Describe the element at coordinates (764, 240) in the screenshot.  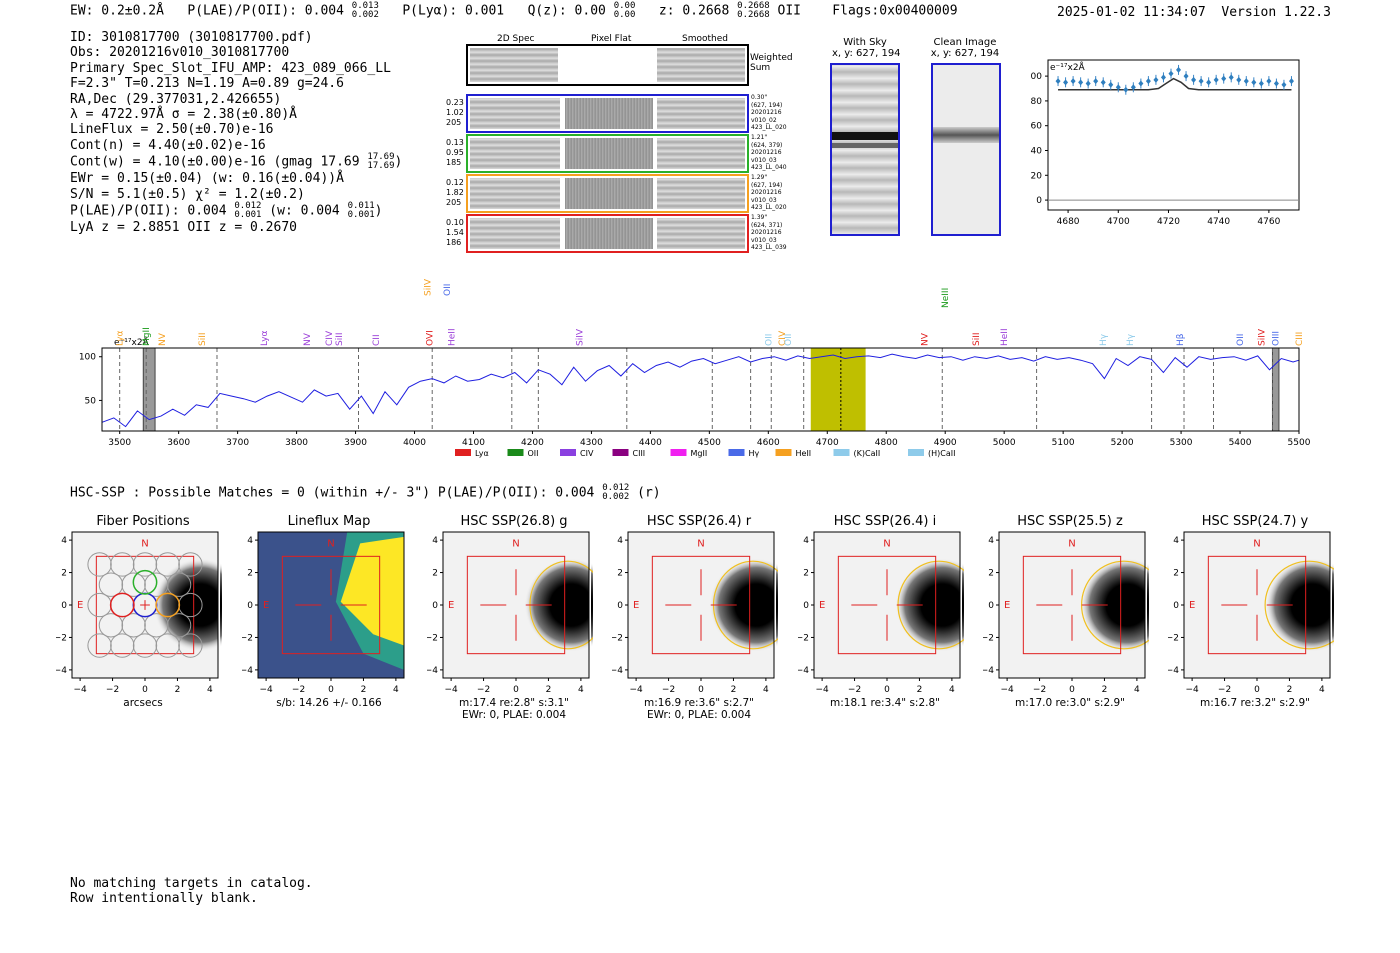
I see `fiber-meta-line: v010_03` at that location.